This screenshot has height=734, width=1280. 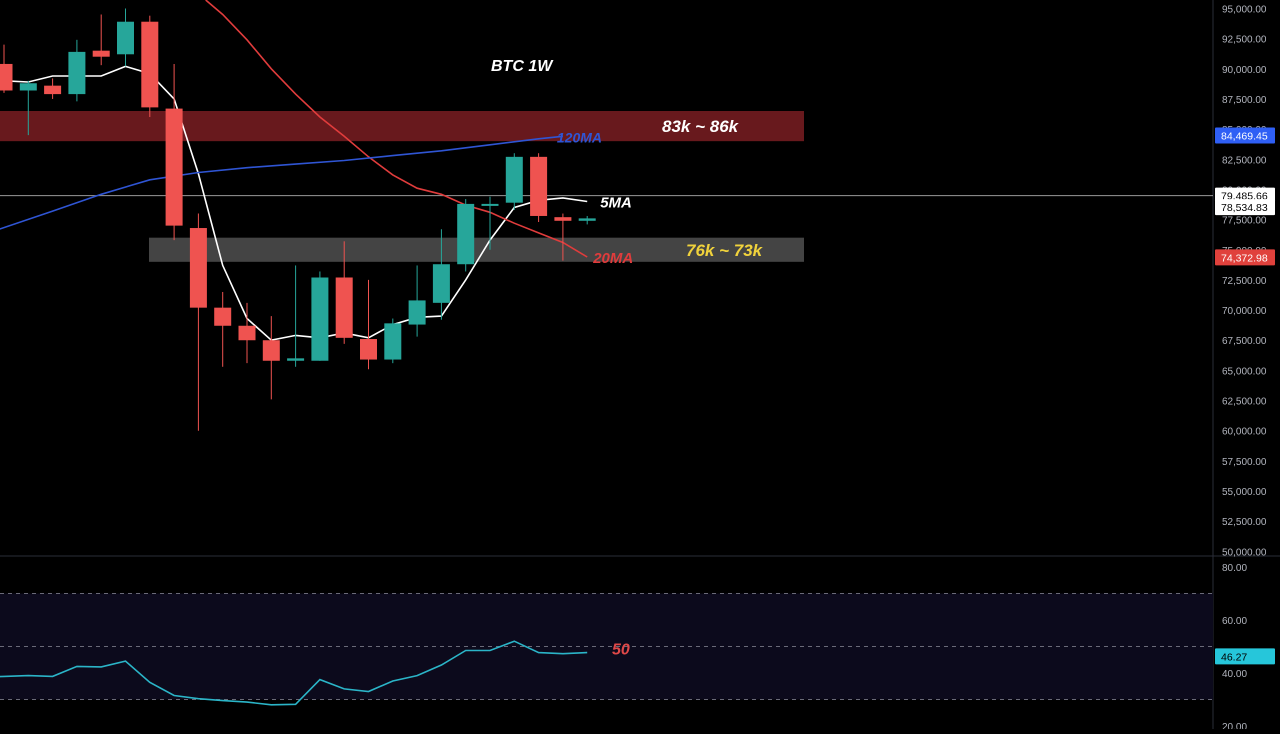 I want to click on rsi-value-text: 46.27, so click(x=1234, y=657).